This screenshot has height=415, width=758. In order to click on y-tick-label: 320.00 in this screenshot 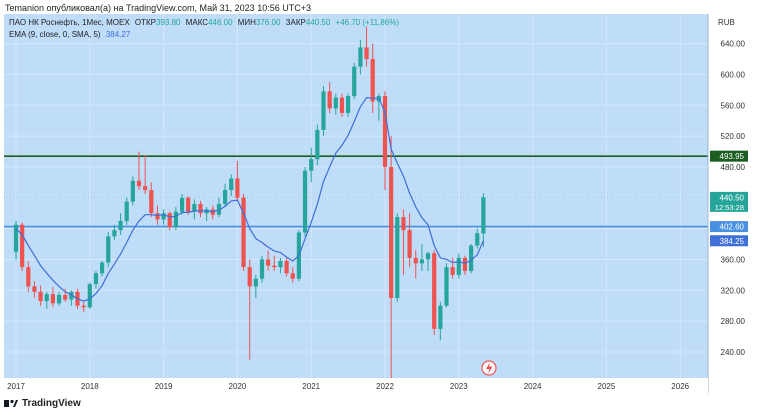, I will do `click(733, 290)`.